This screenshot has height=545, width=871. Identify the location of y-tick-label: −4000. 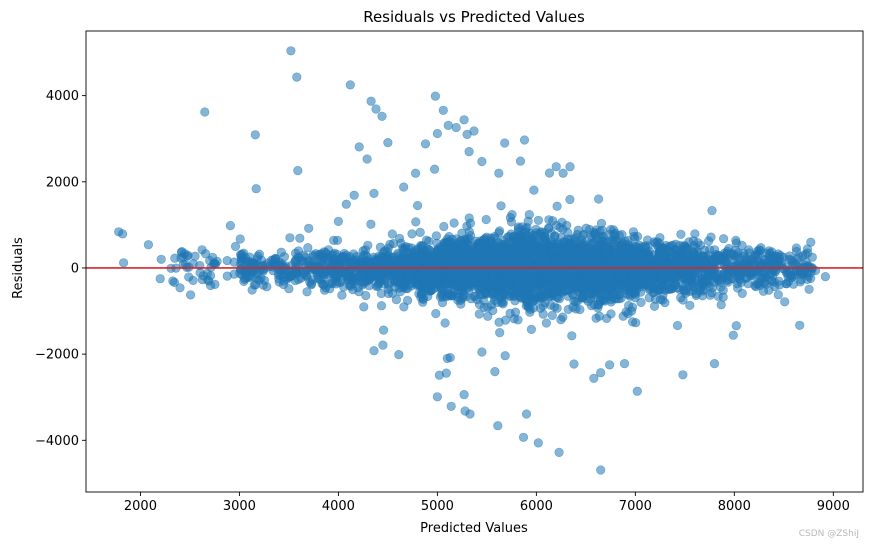
(57, 441).